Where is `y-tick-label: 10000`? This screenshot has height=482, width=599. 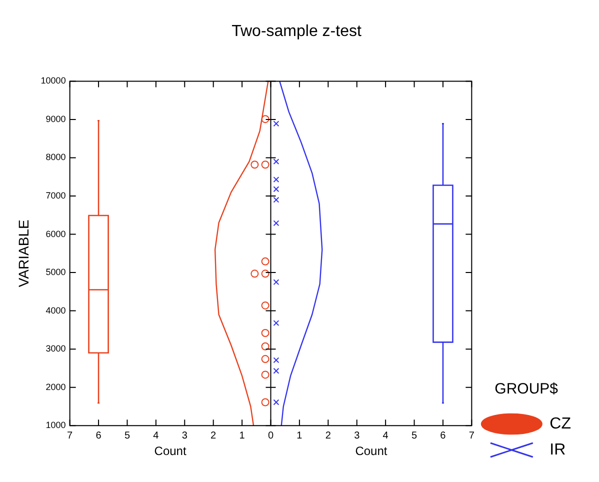 y-tick-label: 10000 is located at coordinates (53, 81).